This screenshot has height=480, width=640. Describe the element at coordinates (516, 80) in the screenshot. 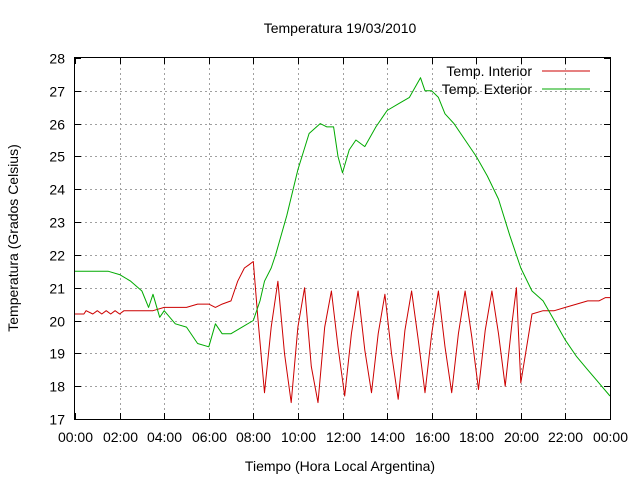

I see `legend: Temp. Interior Temp. Exterior` at that location.